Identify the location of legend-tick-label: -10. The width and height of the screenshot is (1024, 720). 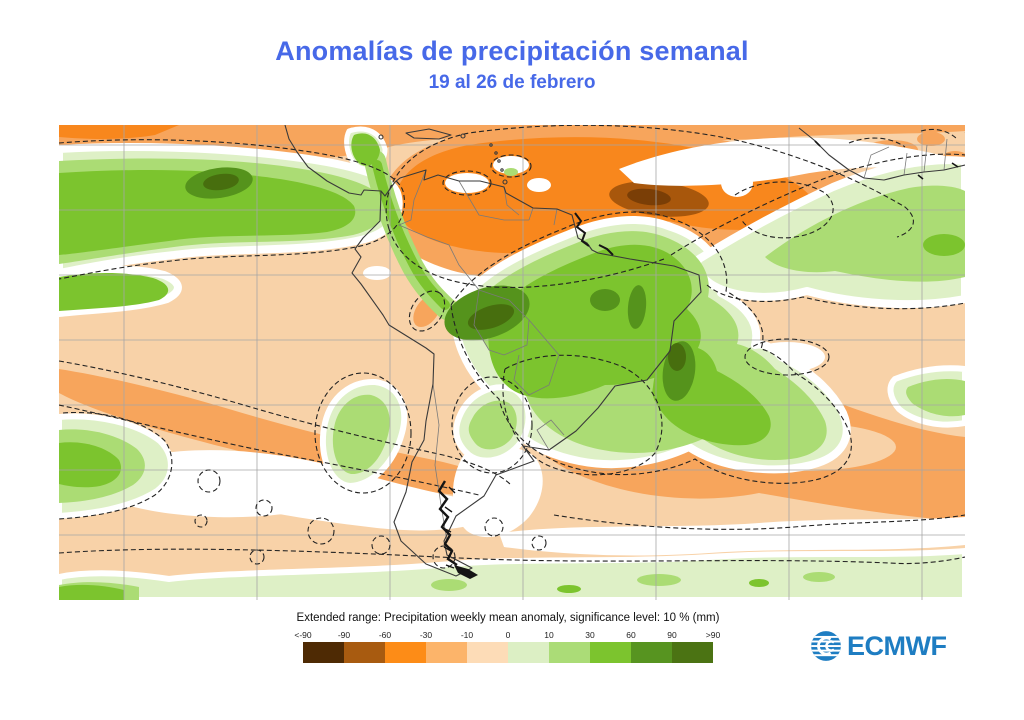
(467, 635).